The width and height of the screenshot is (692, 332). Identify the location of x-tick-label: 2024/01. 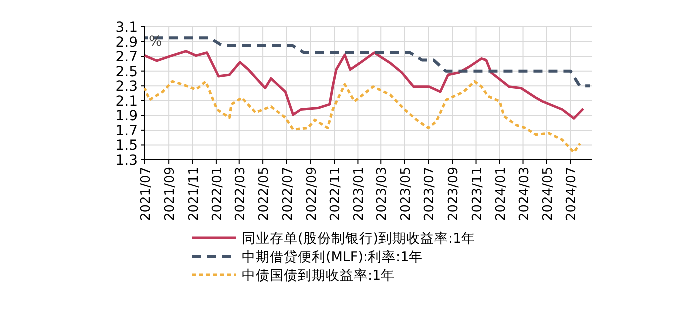
(501, 194).